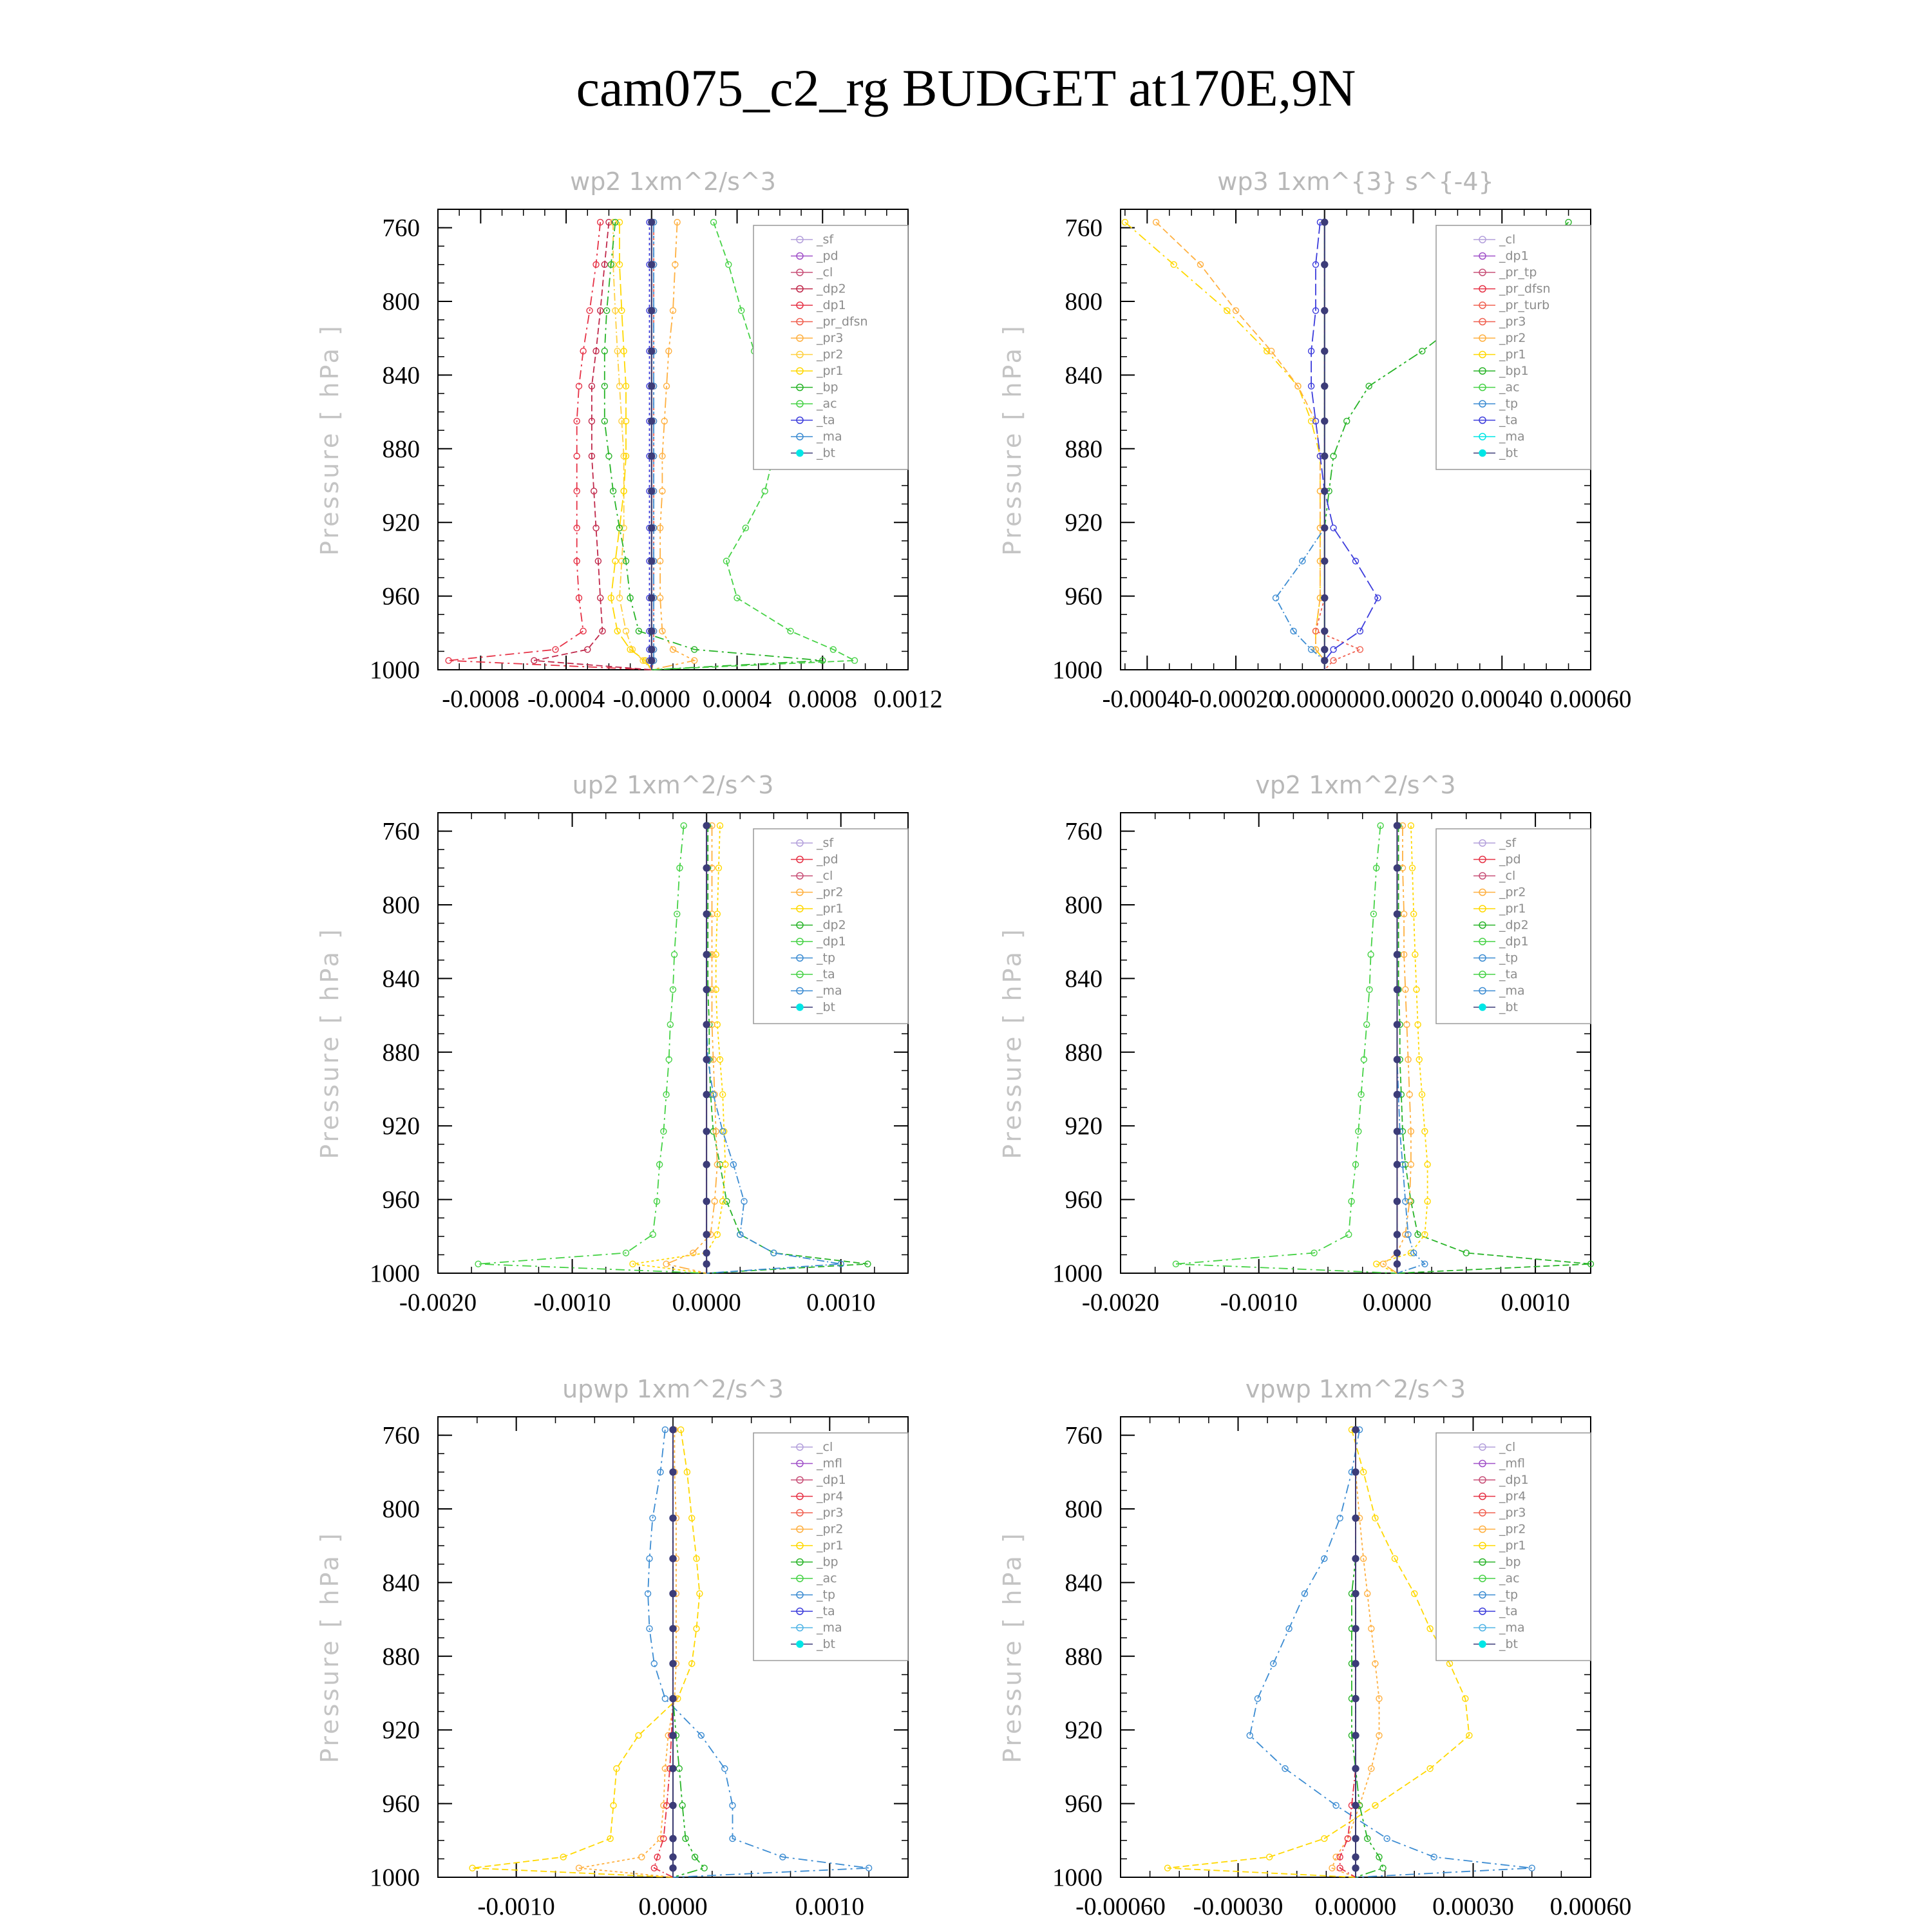  What do you see at coordinates (1508, 453) in the screenshot?
I see `legend-entry: _bt` at bounding box center [1508, 453].